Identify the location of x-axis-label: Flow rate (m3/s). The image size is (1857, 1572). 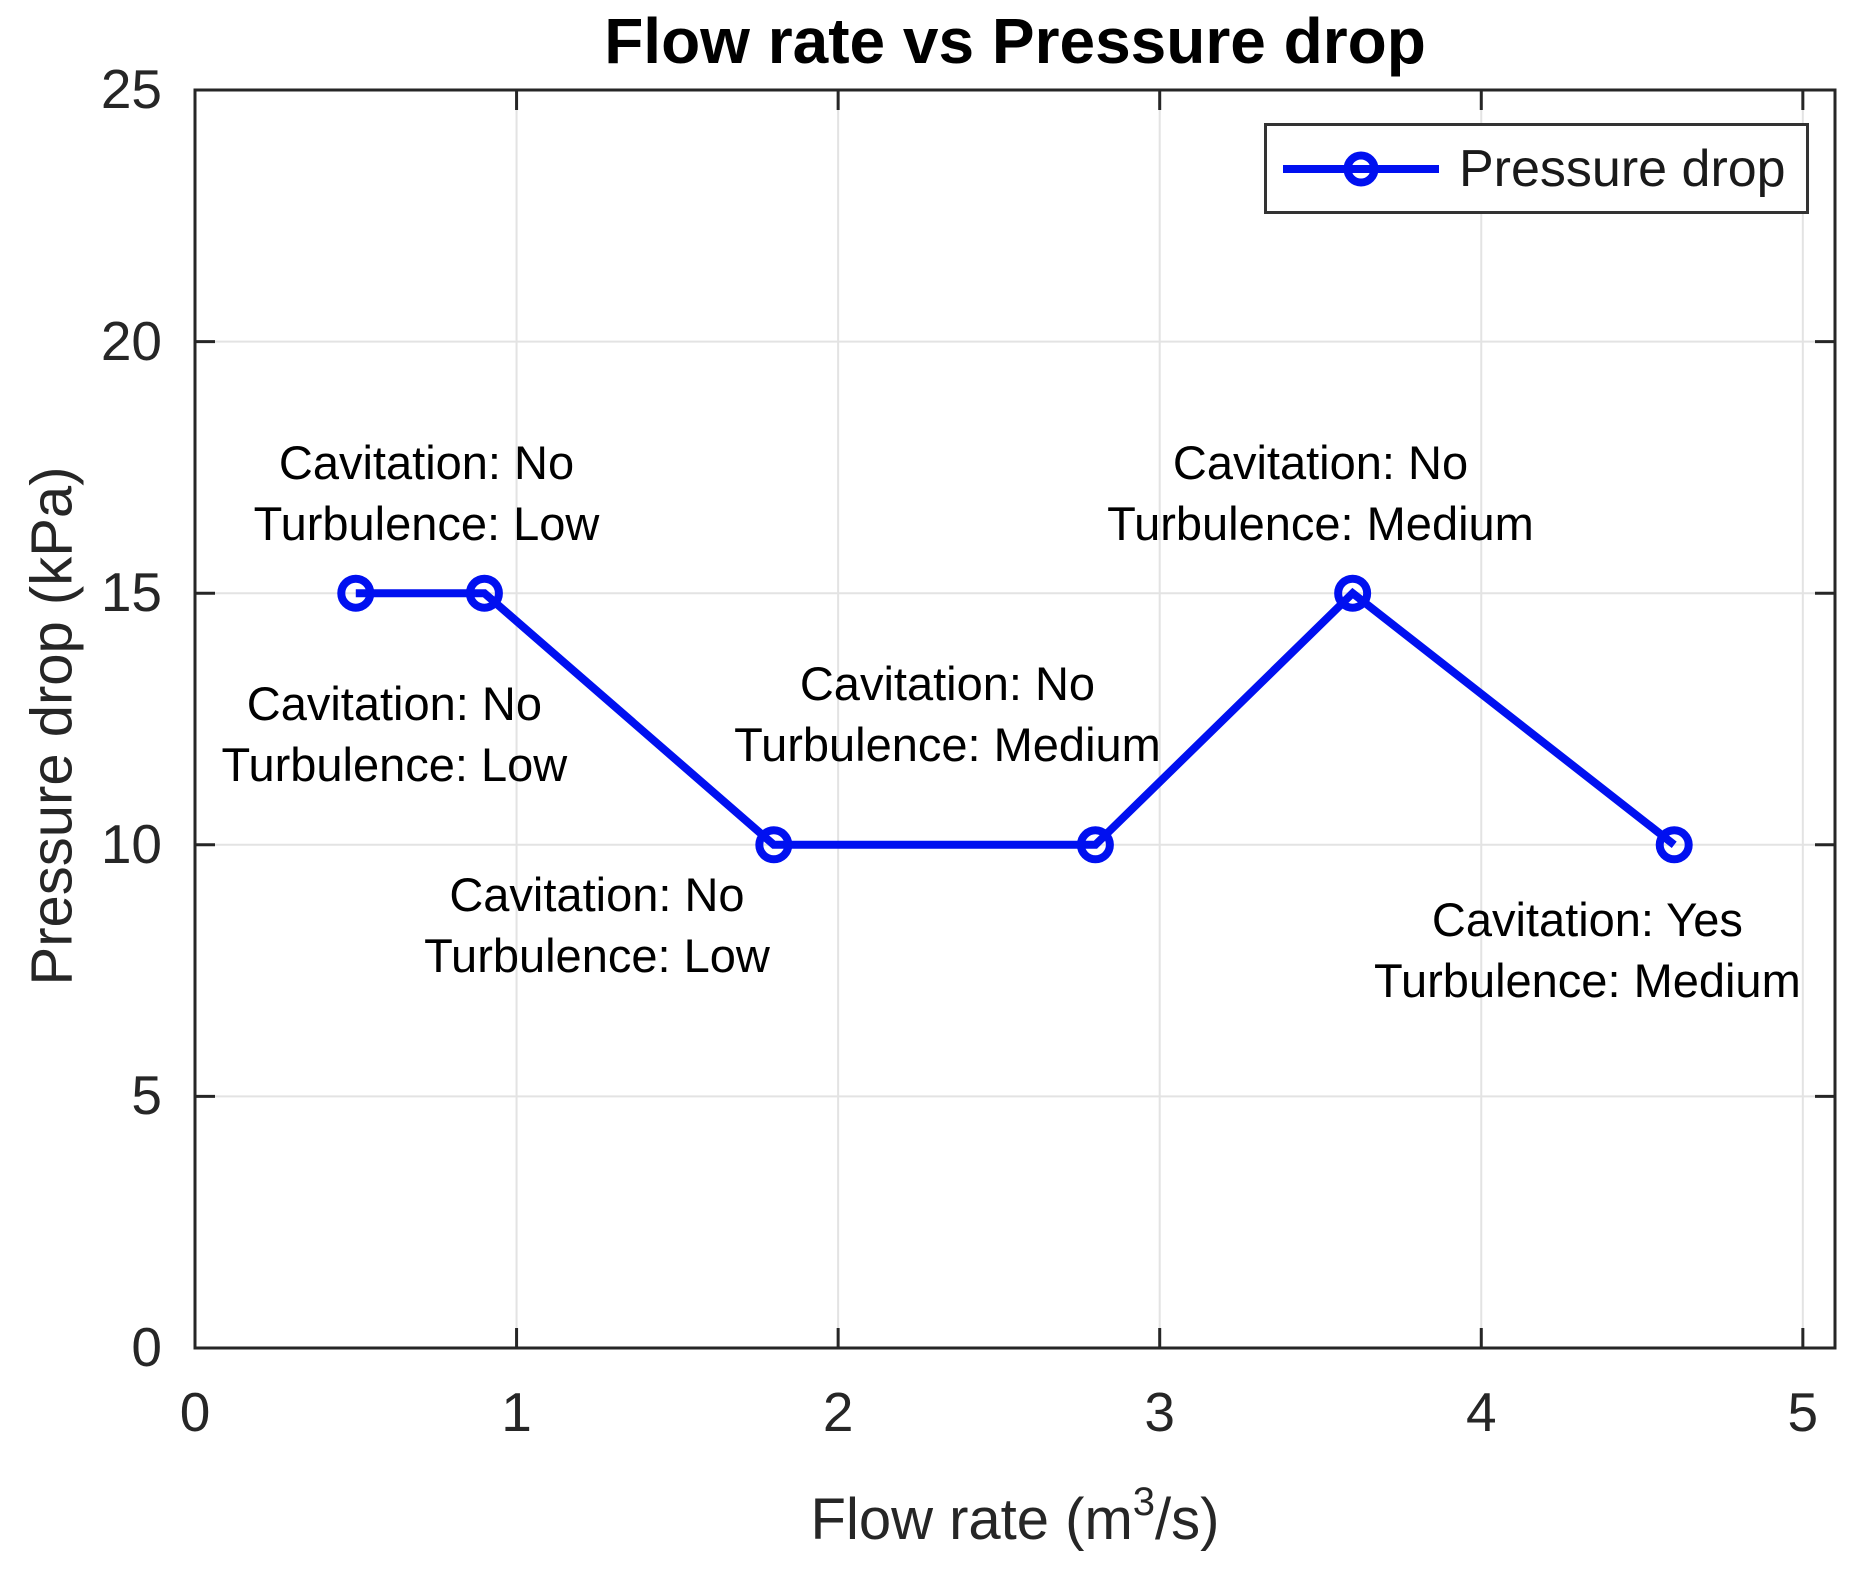
(1015, 1516).